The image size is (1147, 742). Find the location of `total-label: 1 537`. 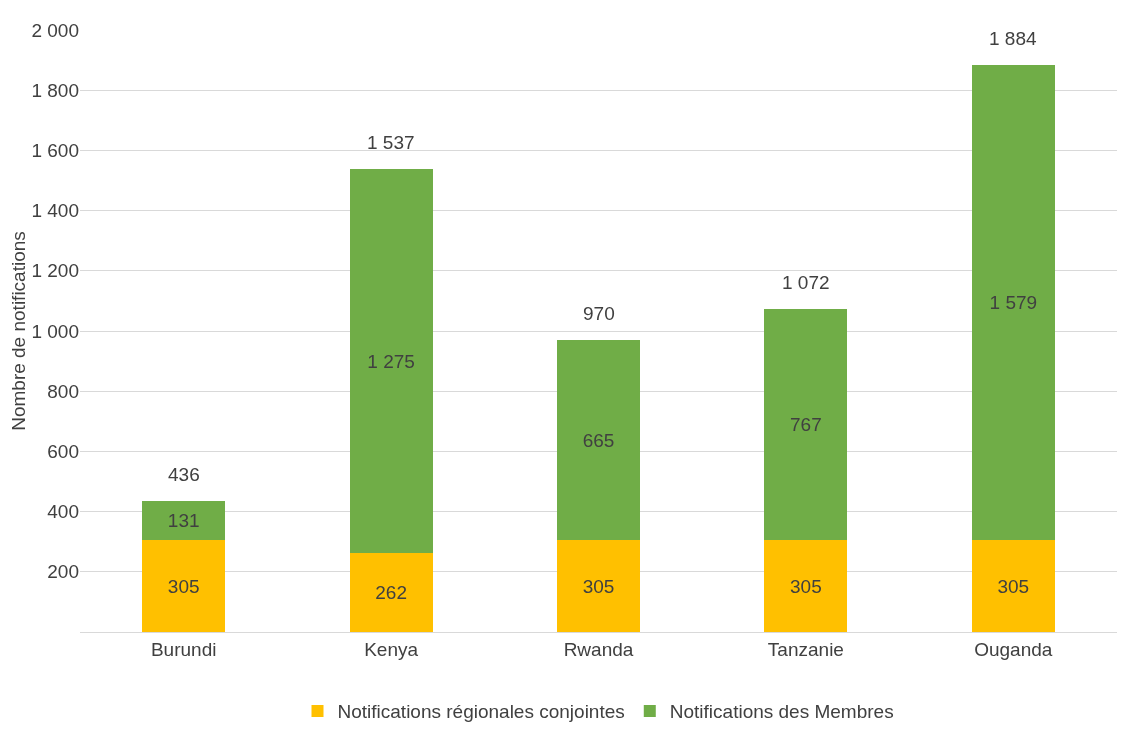

total-label: 1 537 is located at coordinates (391, 142).